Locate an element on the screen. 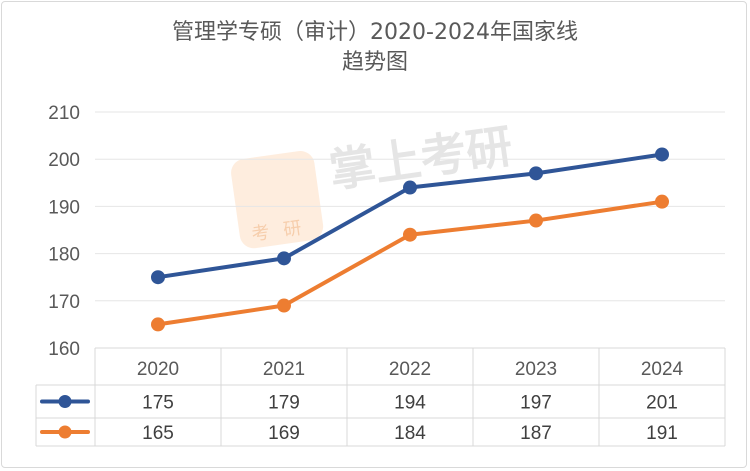 This screenshot has width=750, height=471. y-tick-label: 170 is located at coordinates (64, 302).